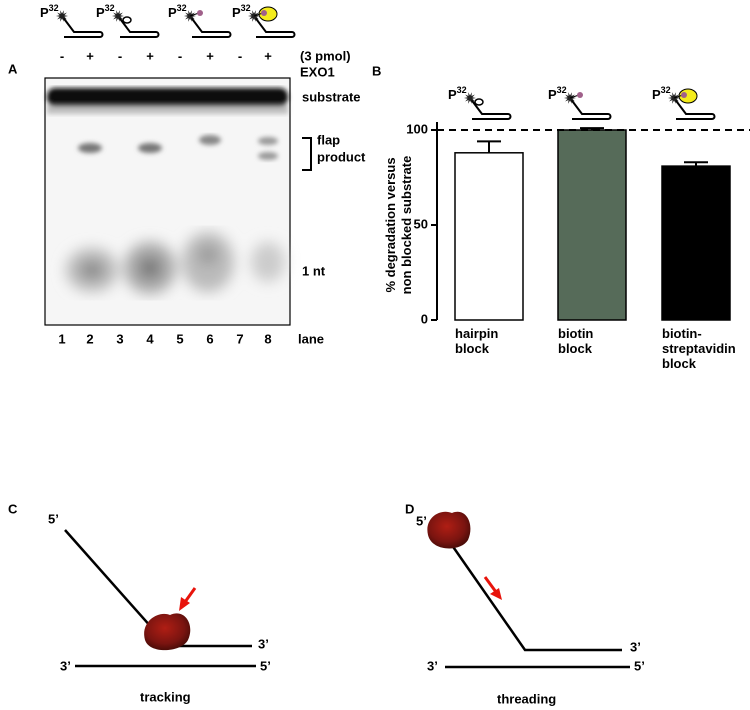 This screenshot has height=710, width=750. I want to click on x-tick-label: biotin-streptavidin block, so click(699, 348).